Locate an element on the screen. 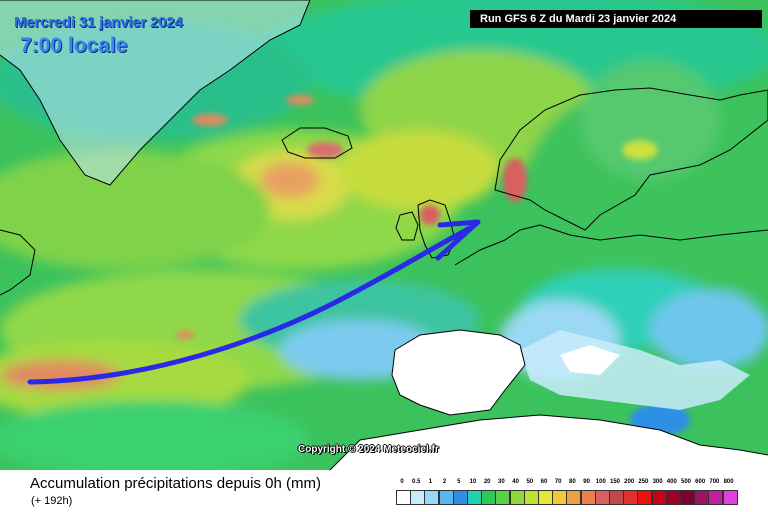  greenland-ice is located at coordinates (155, 92).